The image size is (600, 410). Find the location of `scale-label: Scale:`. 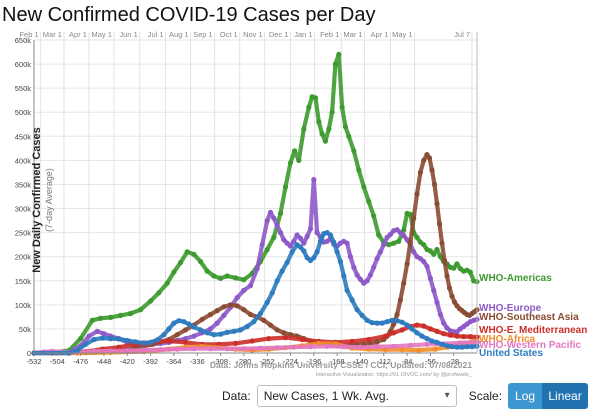

scale-label: Scale: is located at coordinates (485, 396).